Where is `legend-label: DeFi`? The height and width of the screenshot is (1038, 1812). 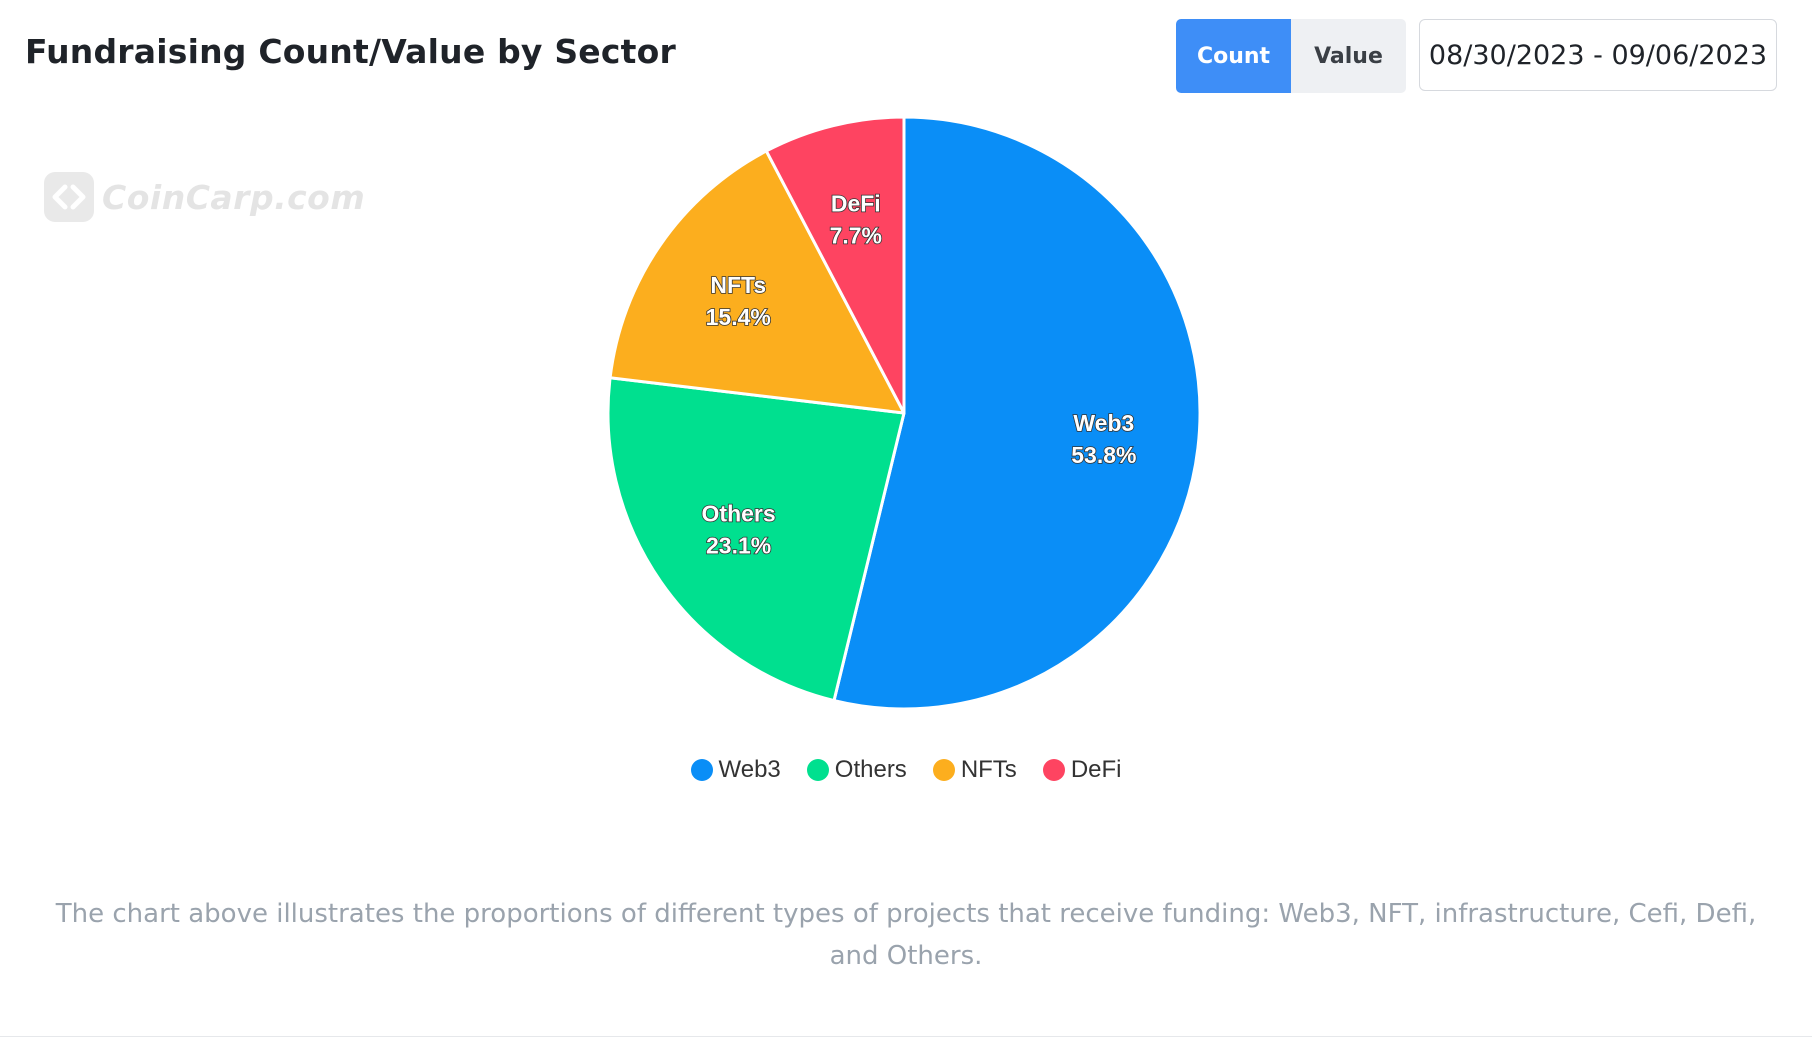 legend-label: DeFi is located at coordinates (1096, 769).